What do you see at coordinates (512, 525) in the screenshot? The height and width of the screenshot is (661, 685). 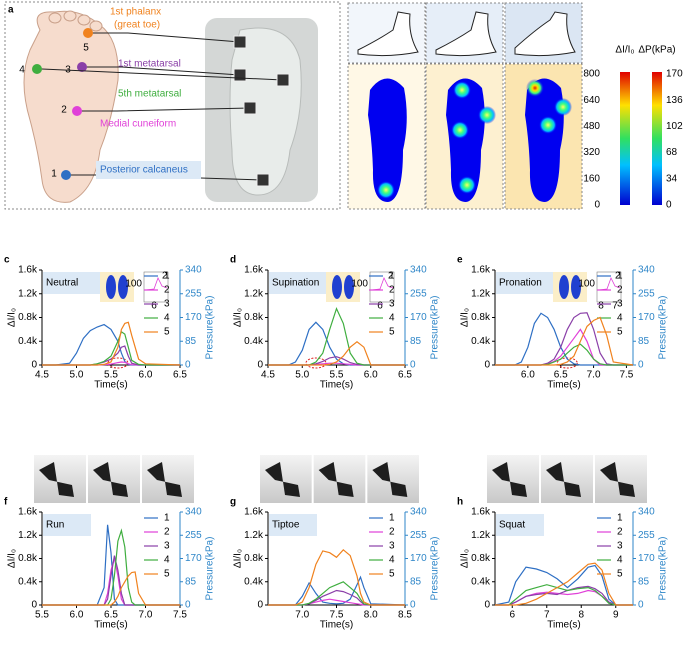 I see `chart-title: Squat` at bounding box center [512, 525].